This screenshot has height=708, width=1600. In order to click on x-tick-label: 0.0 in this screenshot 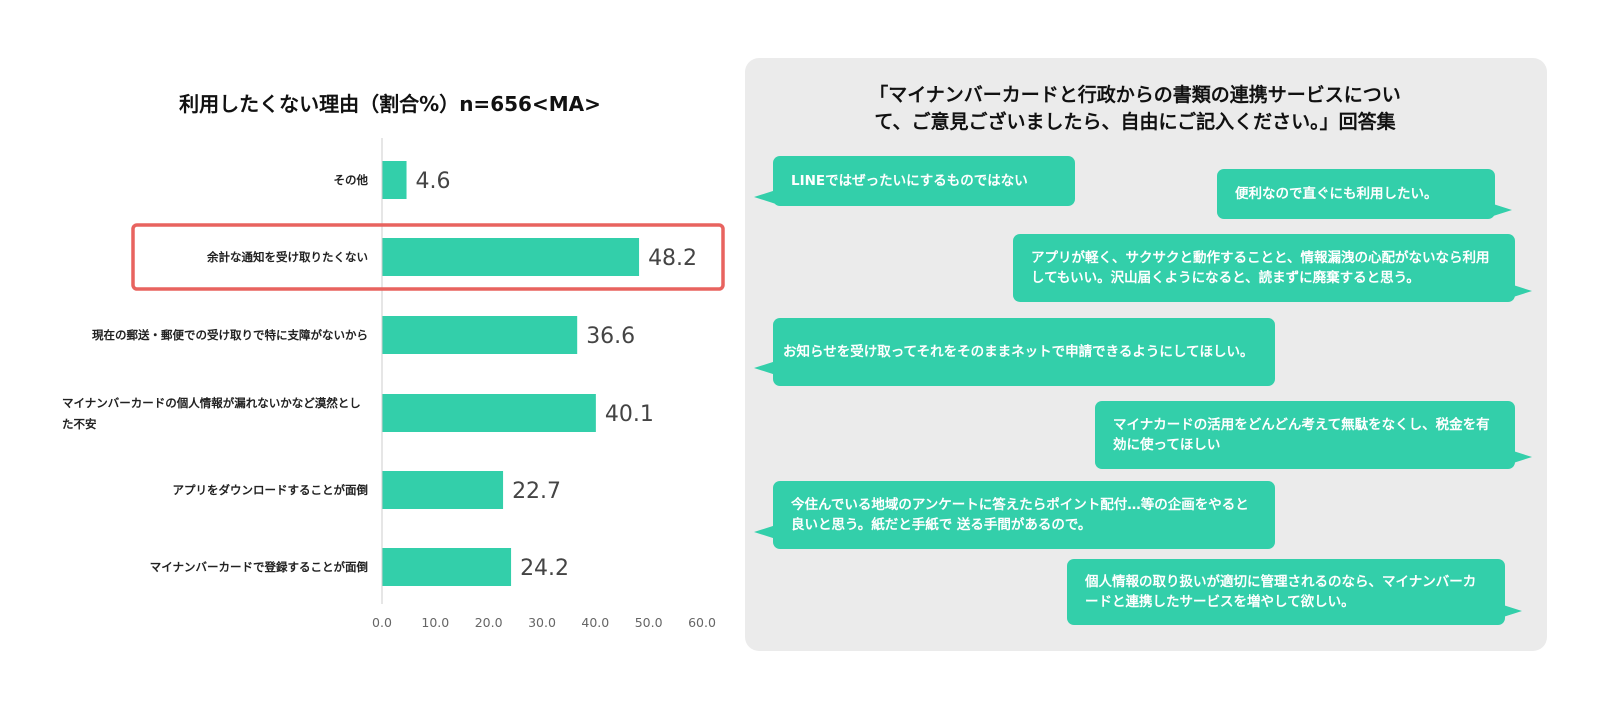, I will do `click(382, 622)`.